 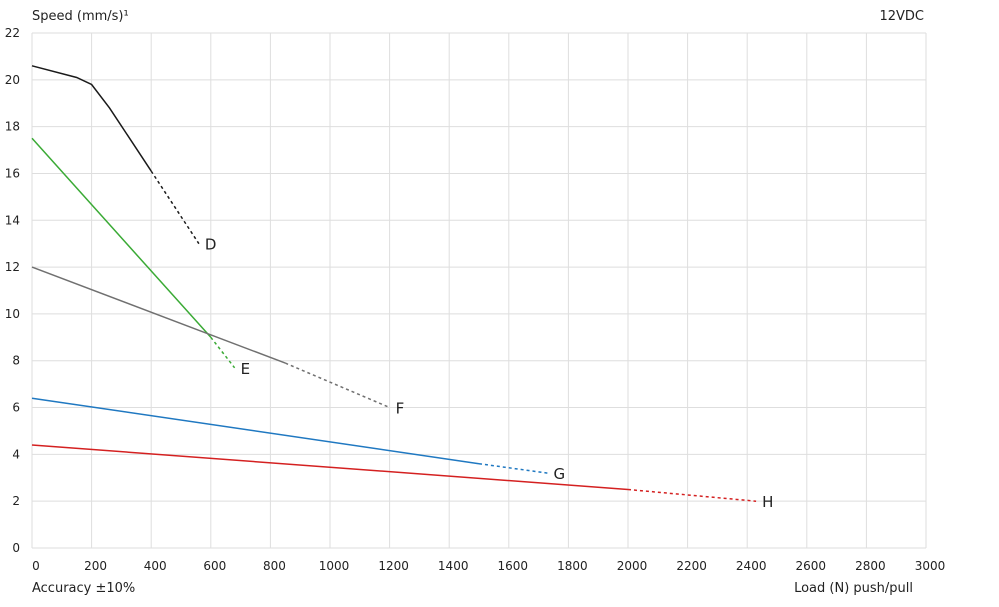 I want to click on y-tick-label: 14, so click(x=12, y=220).